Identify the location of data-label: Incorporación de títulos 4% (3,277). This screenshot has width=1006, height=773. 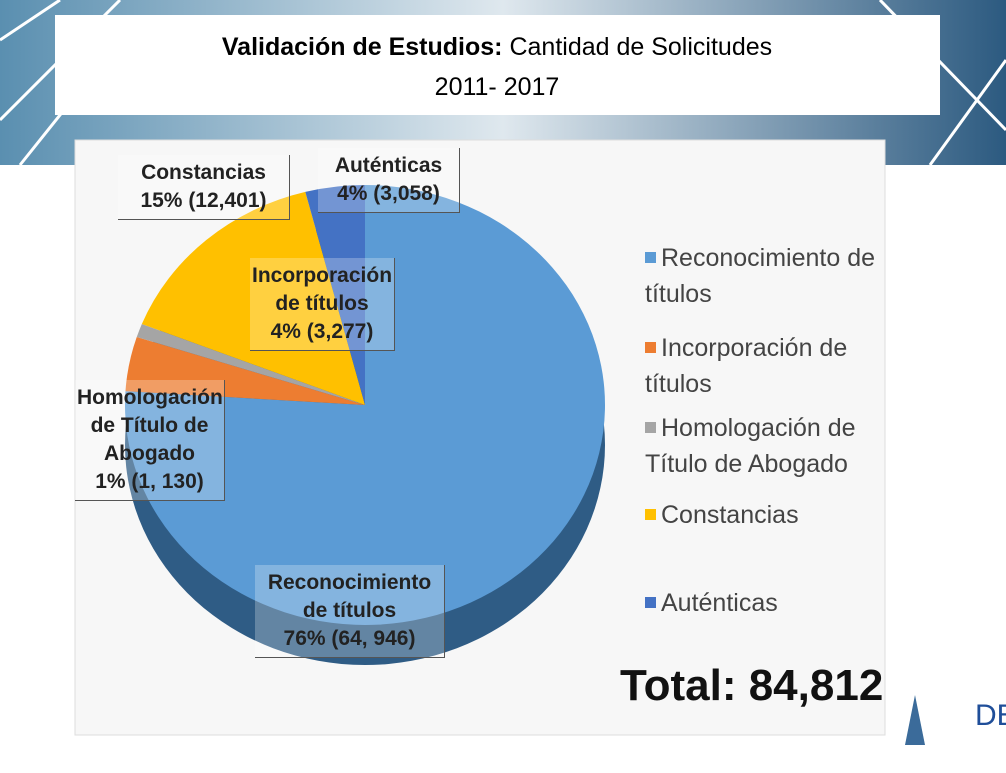
(322, 304).